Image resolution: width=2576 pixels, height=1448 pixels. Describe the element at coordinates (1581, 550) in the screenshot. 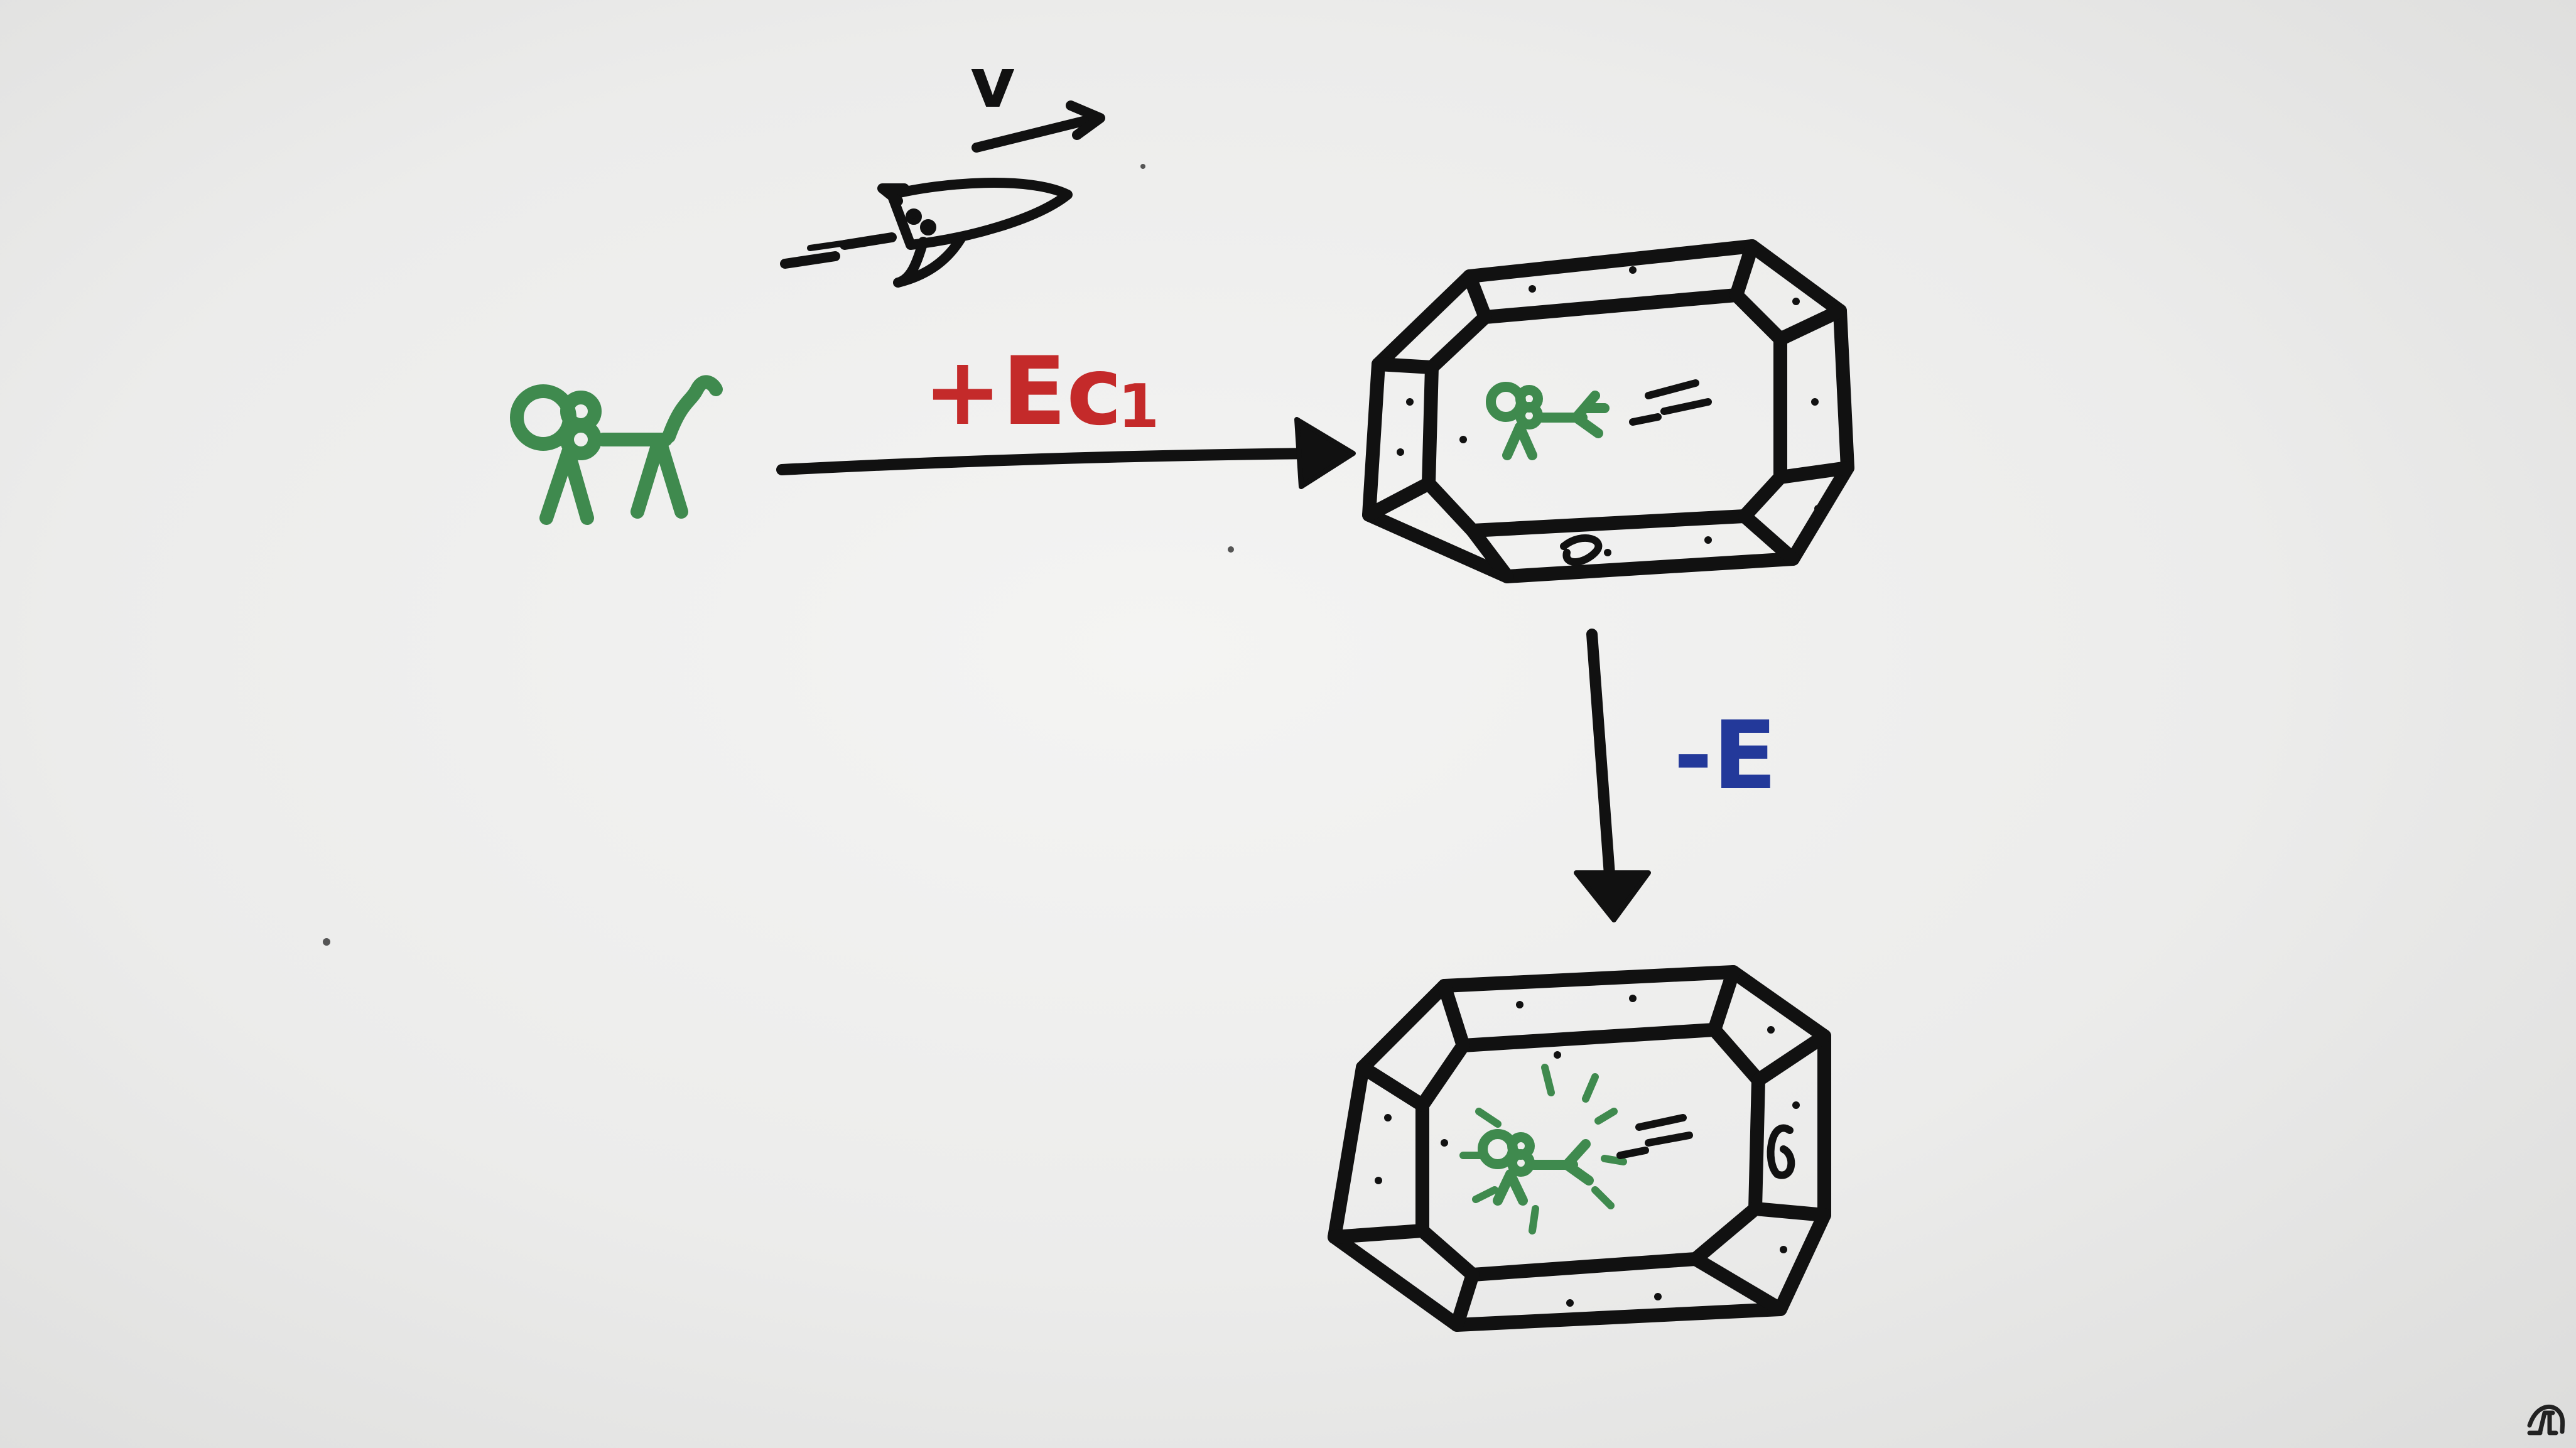

I see `crystal-excited-curl` at that location.